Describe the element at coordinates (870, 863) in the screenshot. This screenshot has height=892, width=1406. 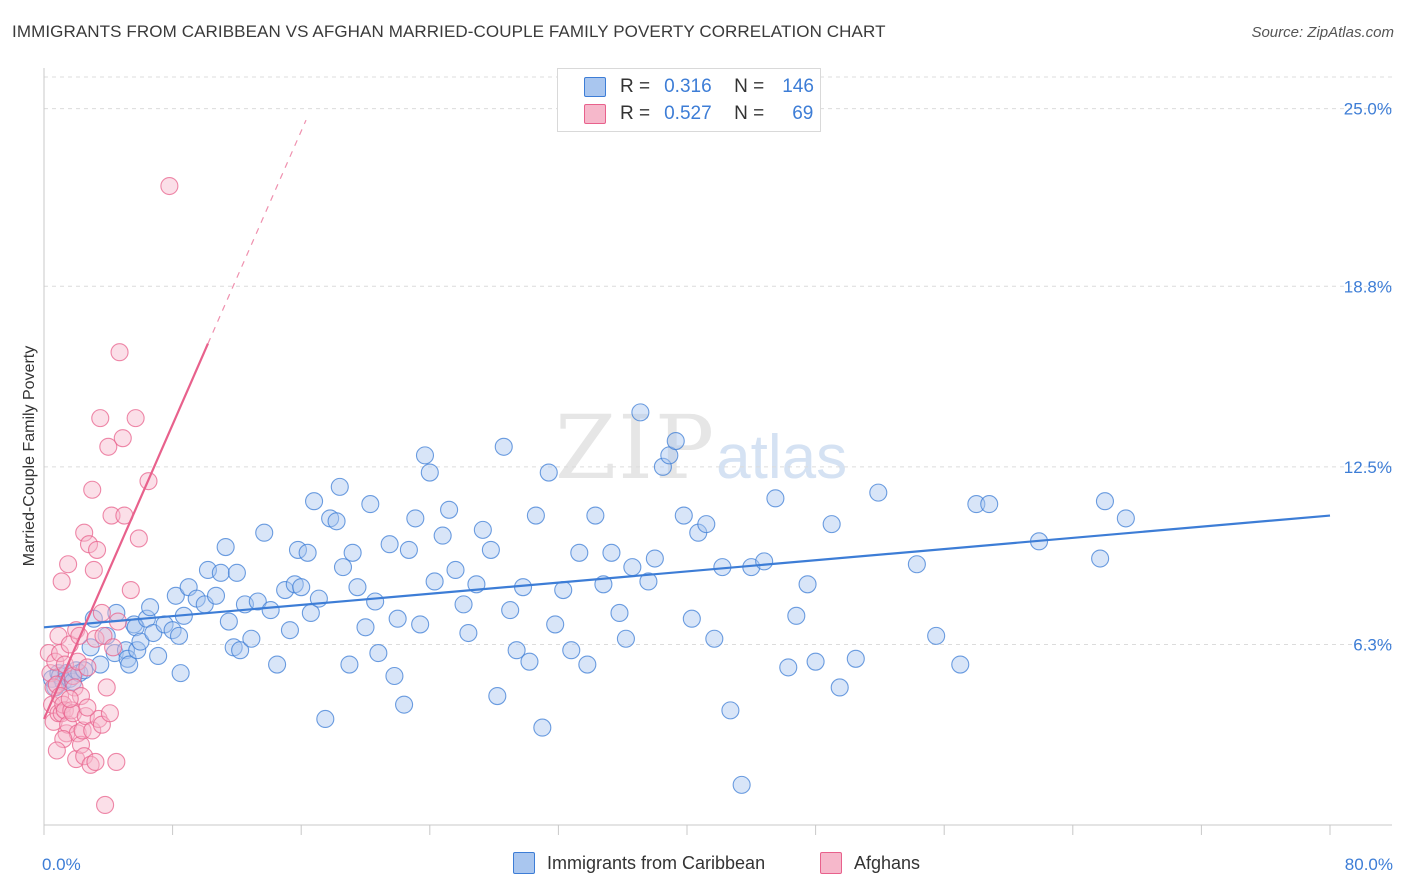
I see `bottom-legend-afghans: Afghans` at that location.